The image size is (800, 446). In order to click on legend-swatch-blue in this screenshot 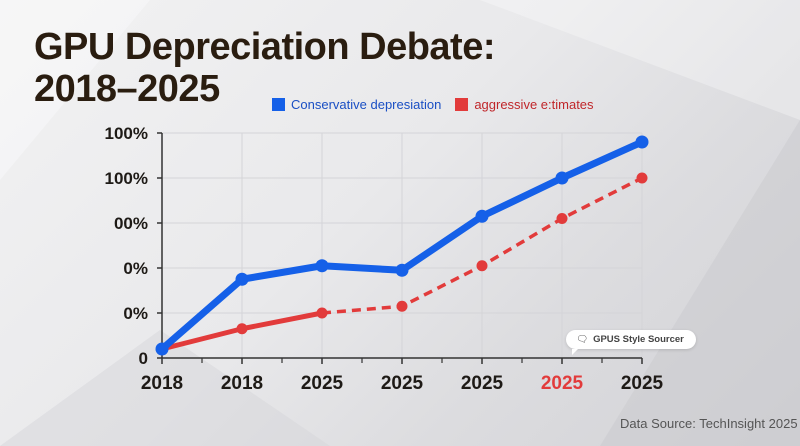, I will do `click(278, 104)`.